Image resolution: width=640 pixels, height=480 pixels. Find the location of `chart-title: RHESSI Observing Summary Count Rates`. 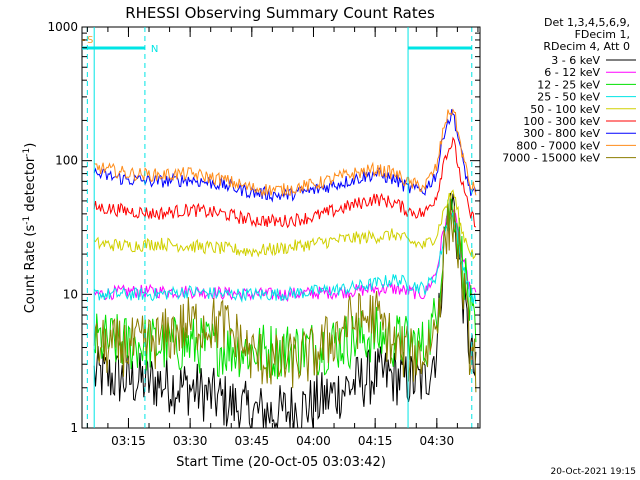

chart-title: RHESSI Observing Summary Count Rates is located at coordinates (280, 13).